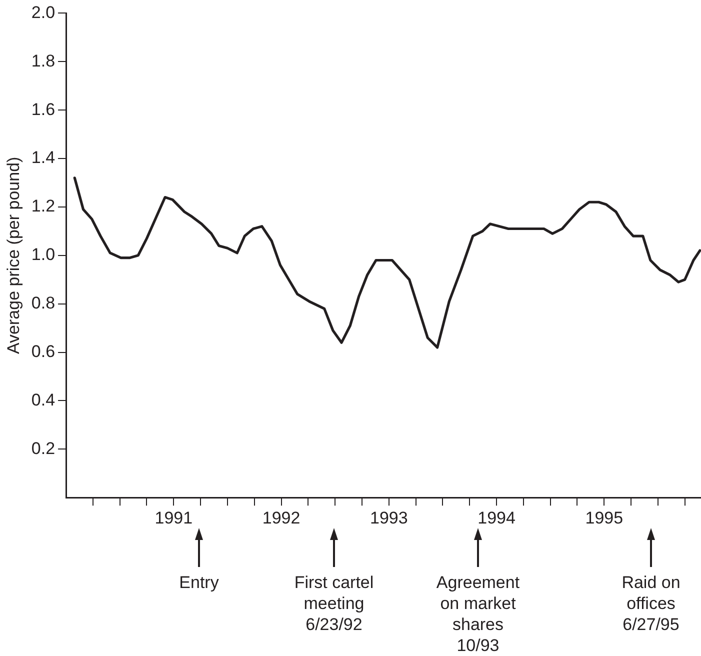 The image size is (701, 656). I want to click on y-tick-label: 0.6, so click(43, 351).